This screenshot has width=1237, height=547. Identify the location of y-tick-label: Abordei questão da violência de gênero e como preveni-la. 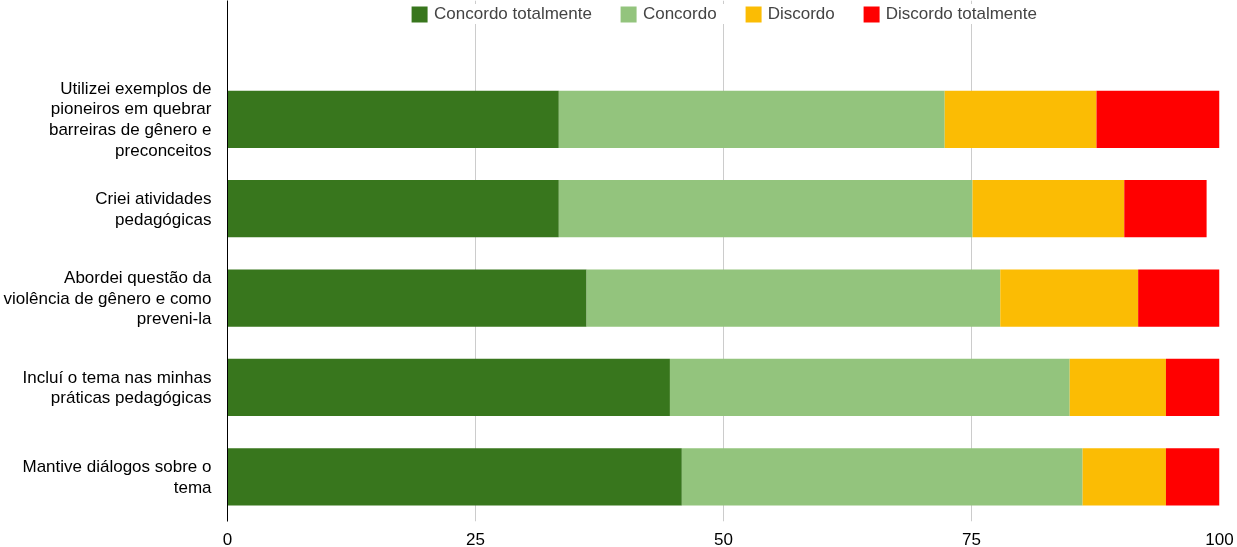
(108, 298).